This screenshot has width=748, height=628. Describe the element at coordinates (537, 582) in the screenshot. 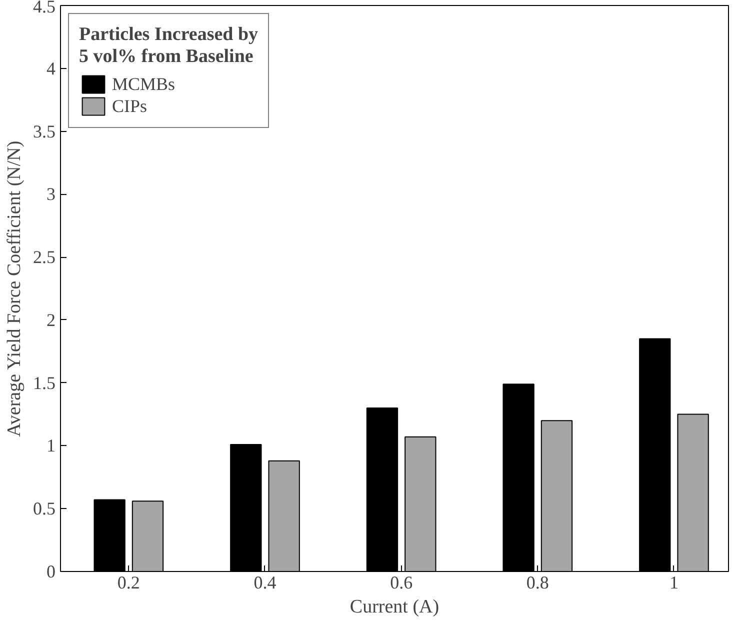

I see `x-tick-label: 0.8` at that location.